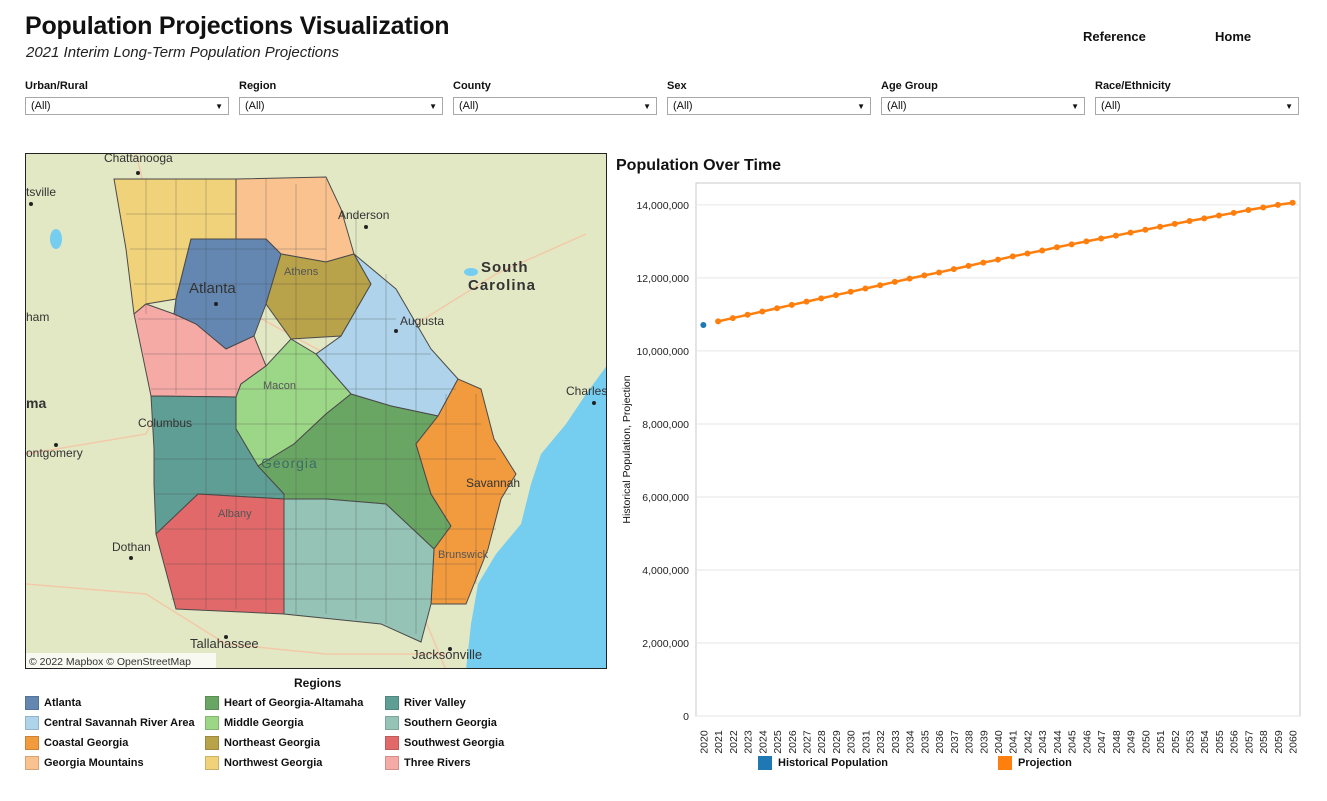  I want to click on legend-item-northeast-georgia: Northeast Georgia, so click(262, 743).